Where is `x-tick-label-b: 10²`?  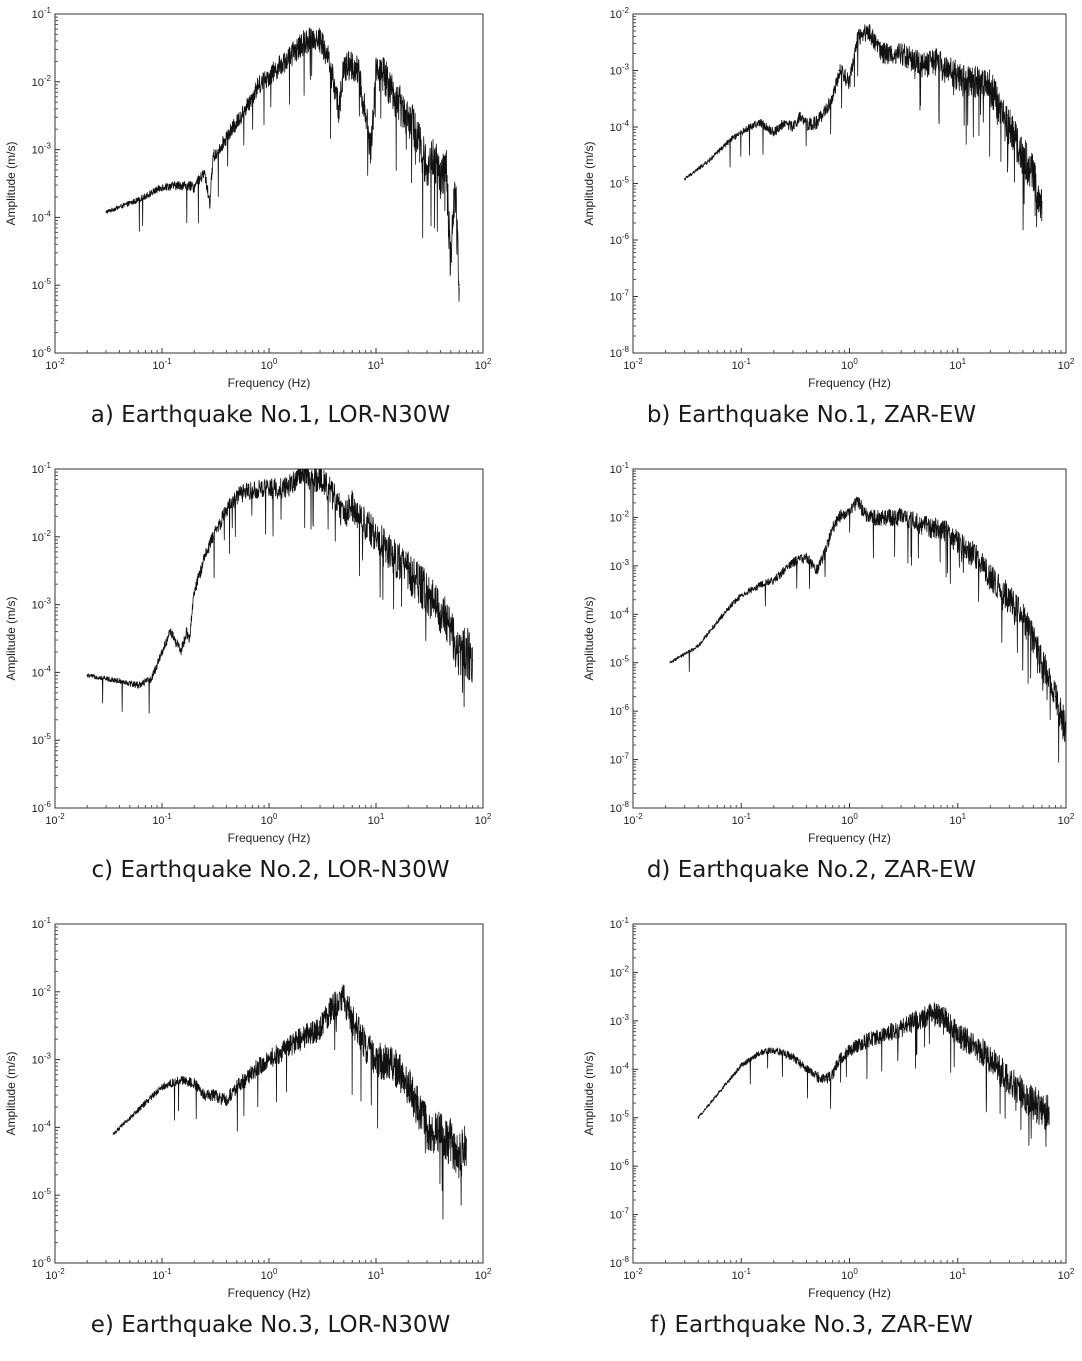
x-tick-label-b: 10² is located at coordinates (1066, 364).